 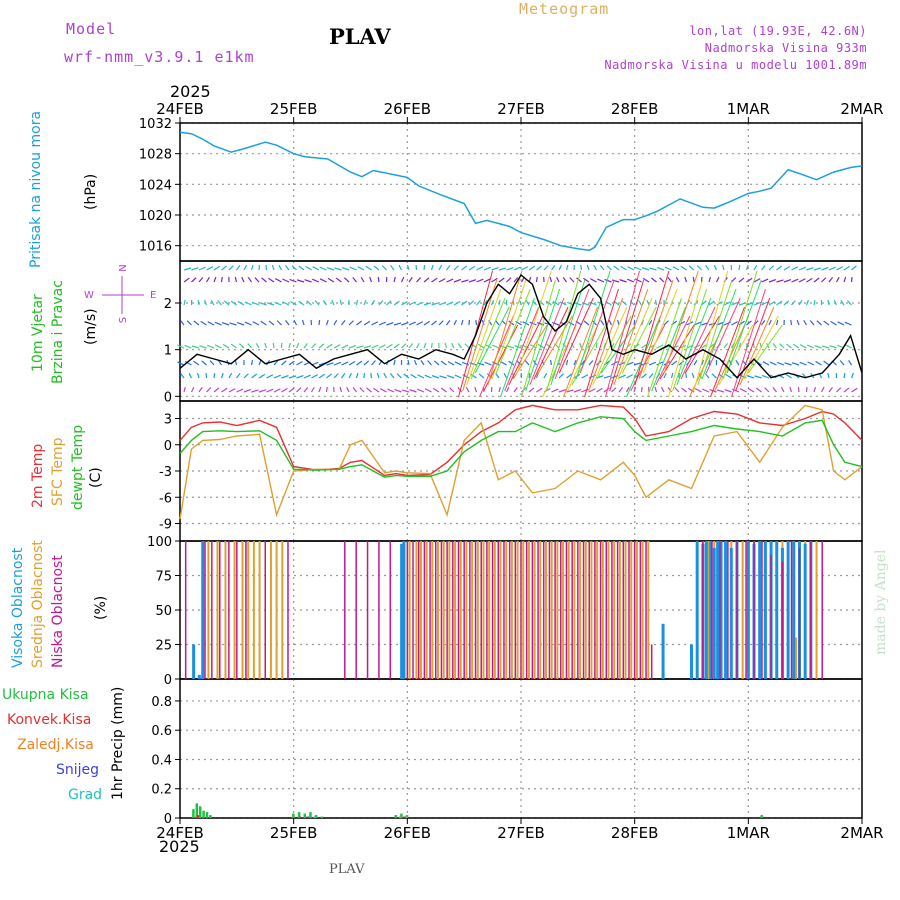 I want to click on y-tick-label: 0.6, so click(x=161, y=731).